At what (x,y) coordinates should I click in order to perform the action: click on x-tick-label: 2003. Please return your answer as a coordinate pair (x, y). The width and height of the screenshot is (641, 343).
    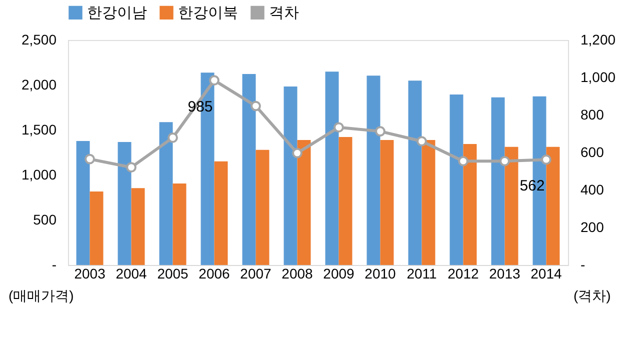
    Looking at the image, I should click on (90, 274).